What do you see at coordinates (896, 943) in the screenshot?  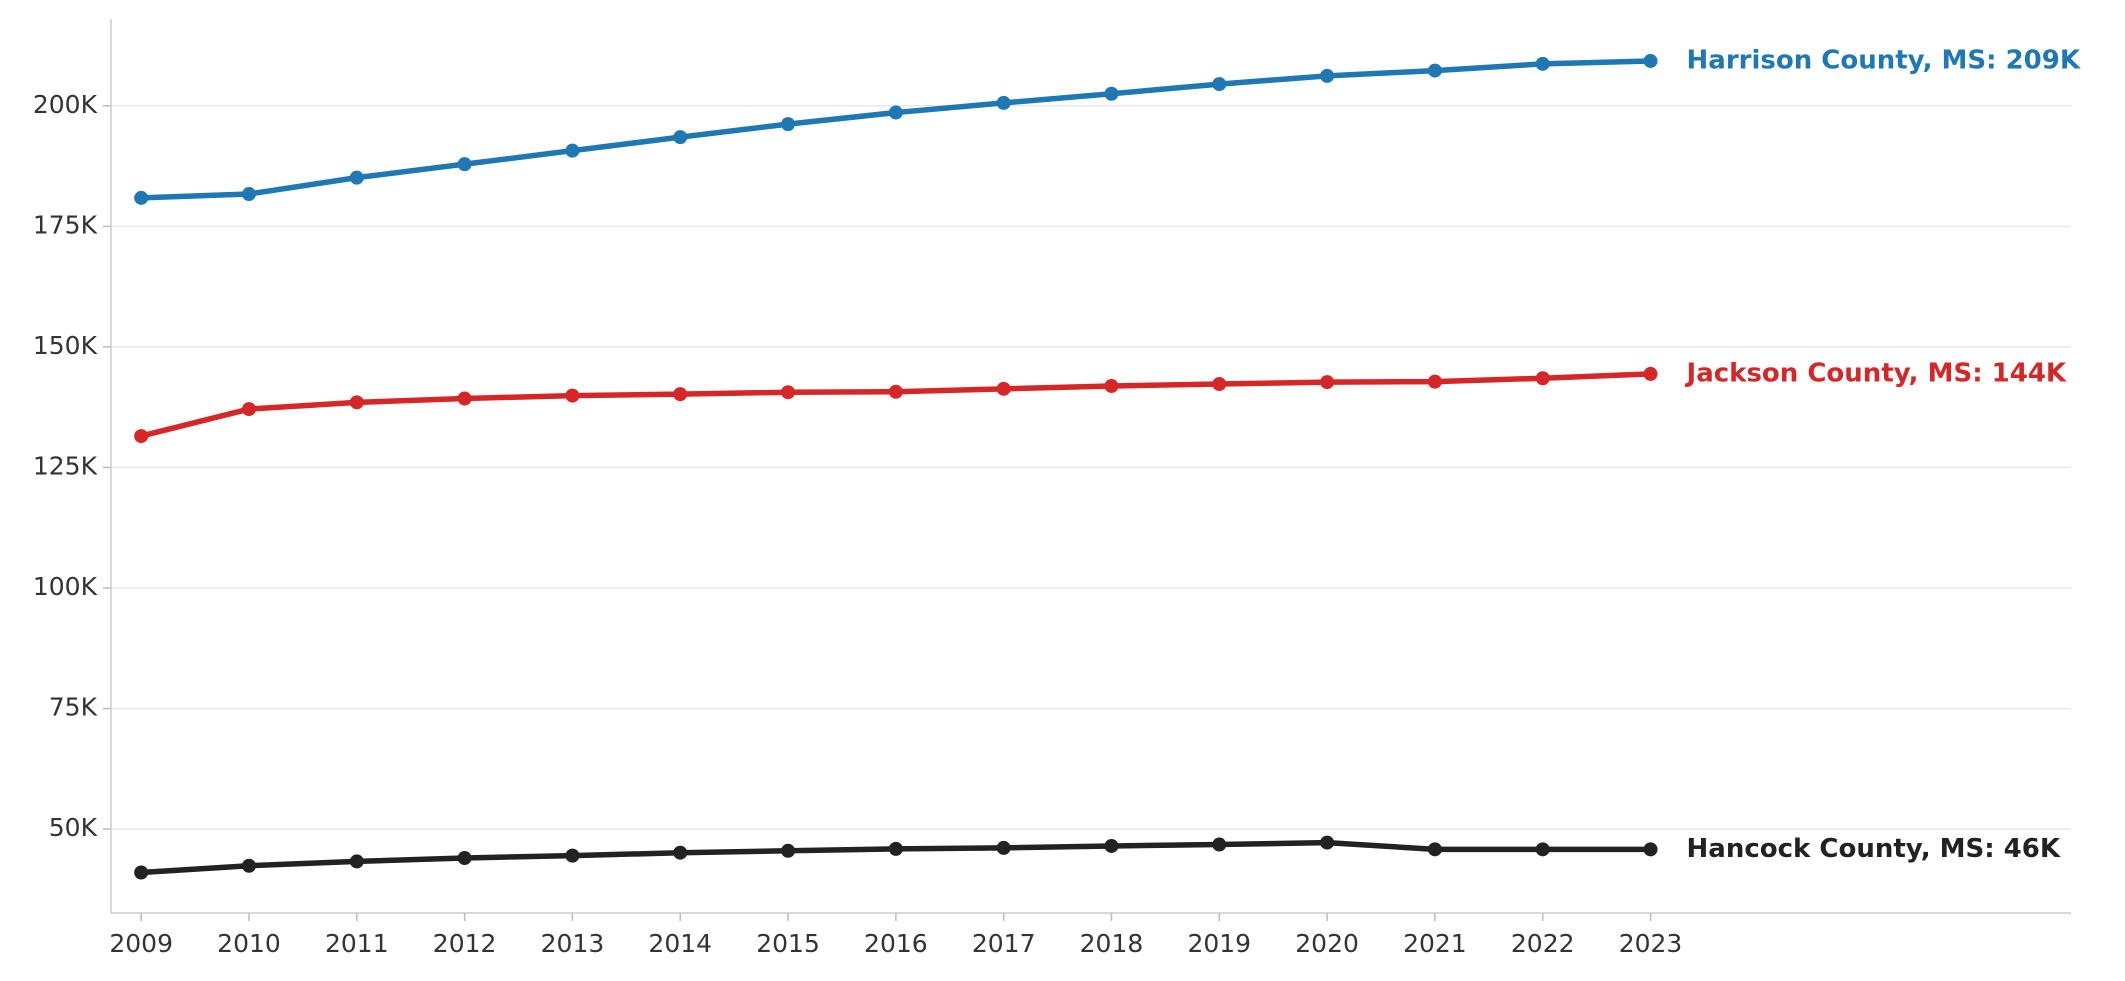 I see `x-tick-label: 2016` at bounding box center [896, 943].